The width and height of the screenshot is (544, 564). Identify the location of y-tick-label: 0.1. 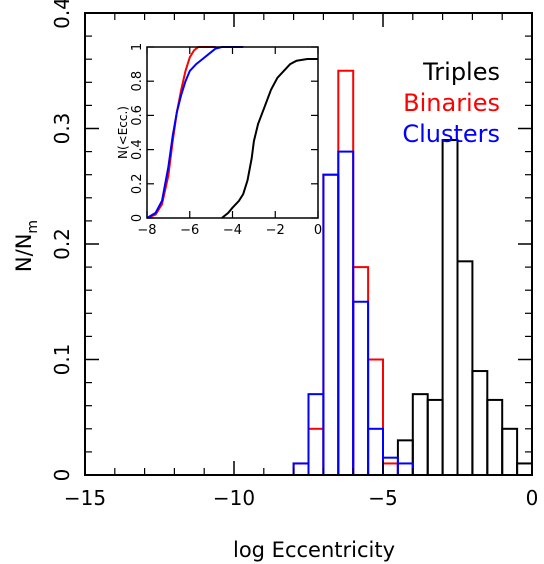
(62, 360).